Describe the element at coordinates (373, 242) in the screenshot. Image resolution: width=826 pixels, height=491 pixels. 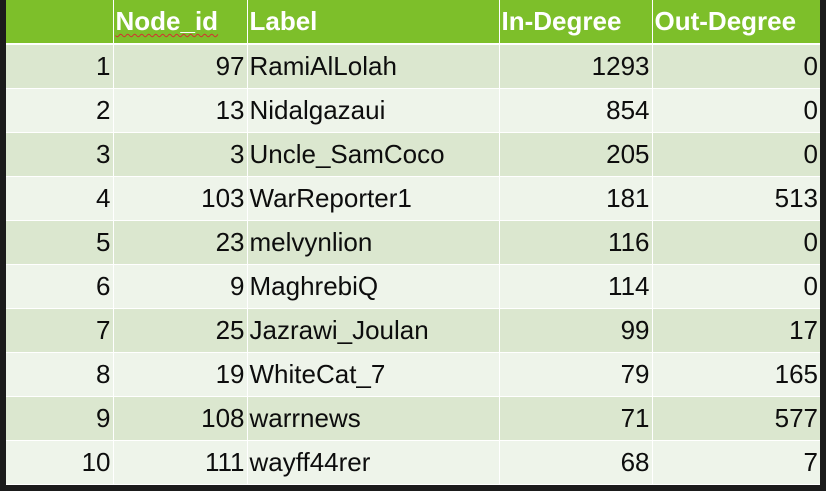
I see `cell-label: melvynlion` at that location.